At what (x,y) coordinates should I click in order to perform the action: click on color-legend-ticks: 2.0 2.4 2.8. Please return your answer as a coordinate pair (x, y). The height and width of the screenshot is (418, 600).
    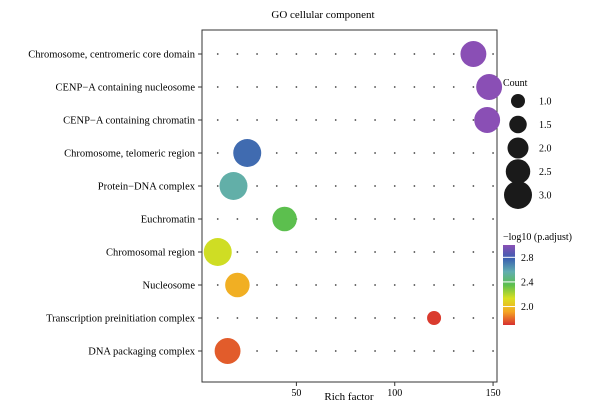
    Looking at the image, I should click on (518, 283).